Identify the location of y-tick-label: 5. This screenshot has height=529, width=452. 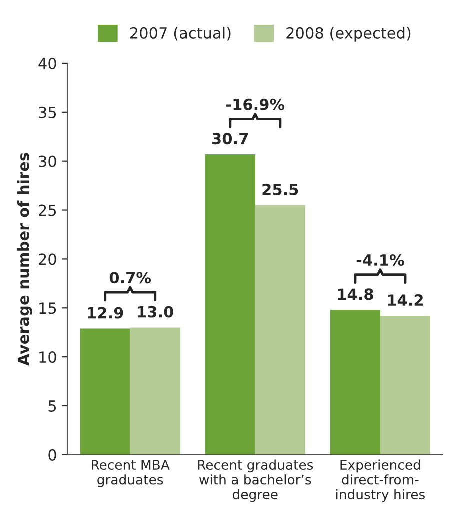
(52, 406).